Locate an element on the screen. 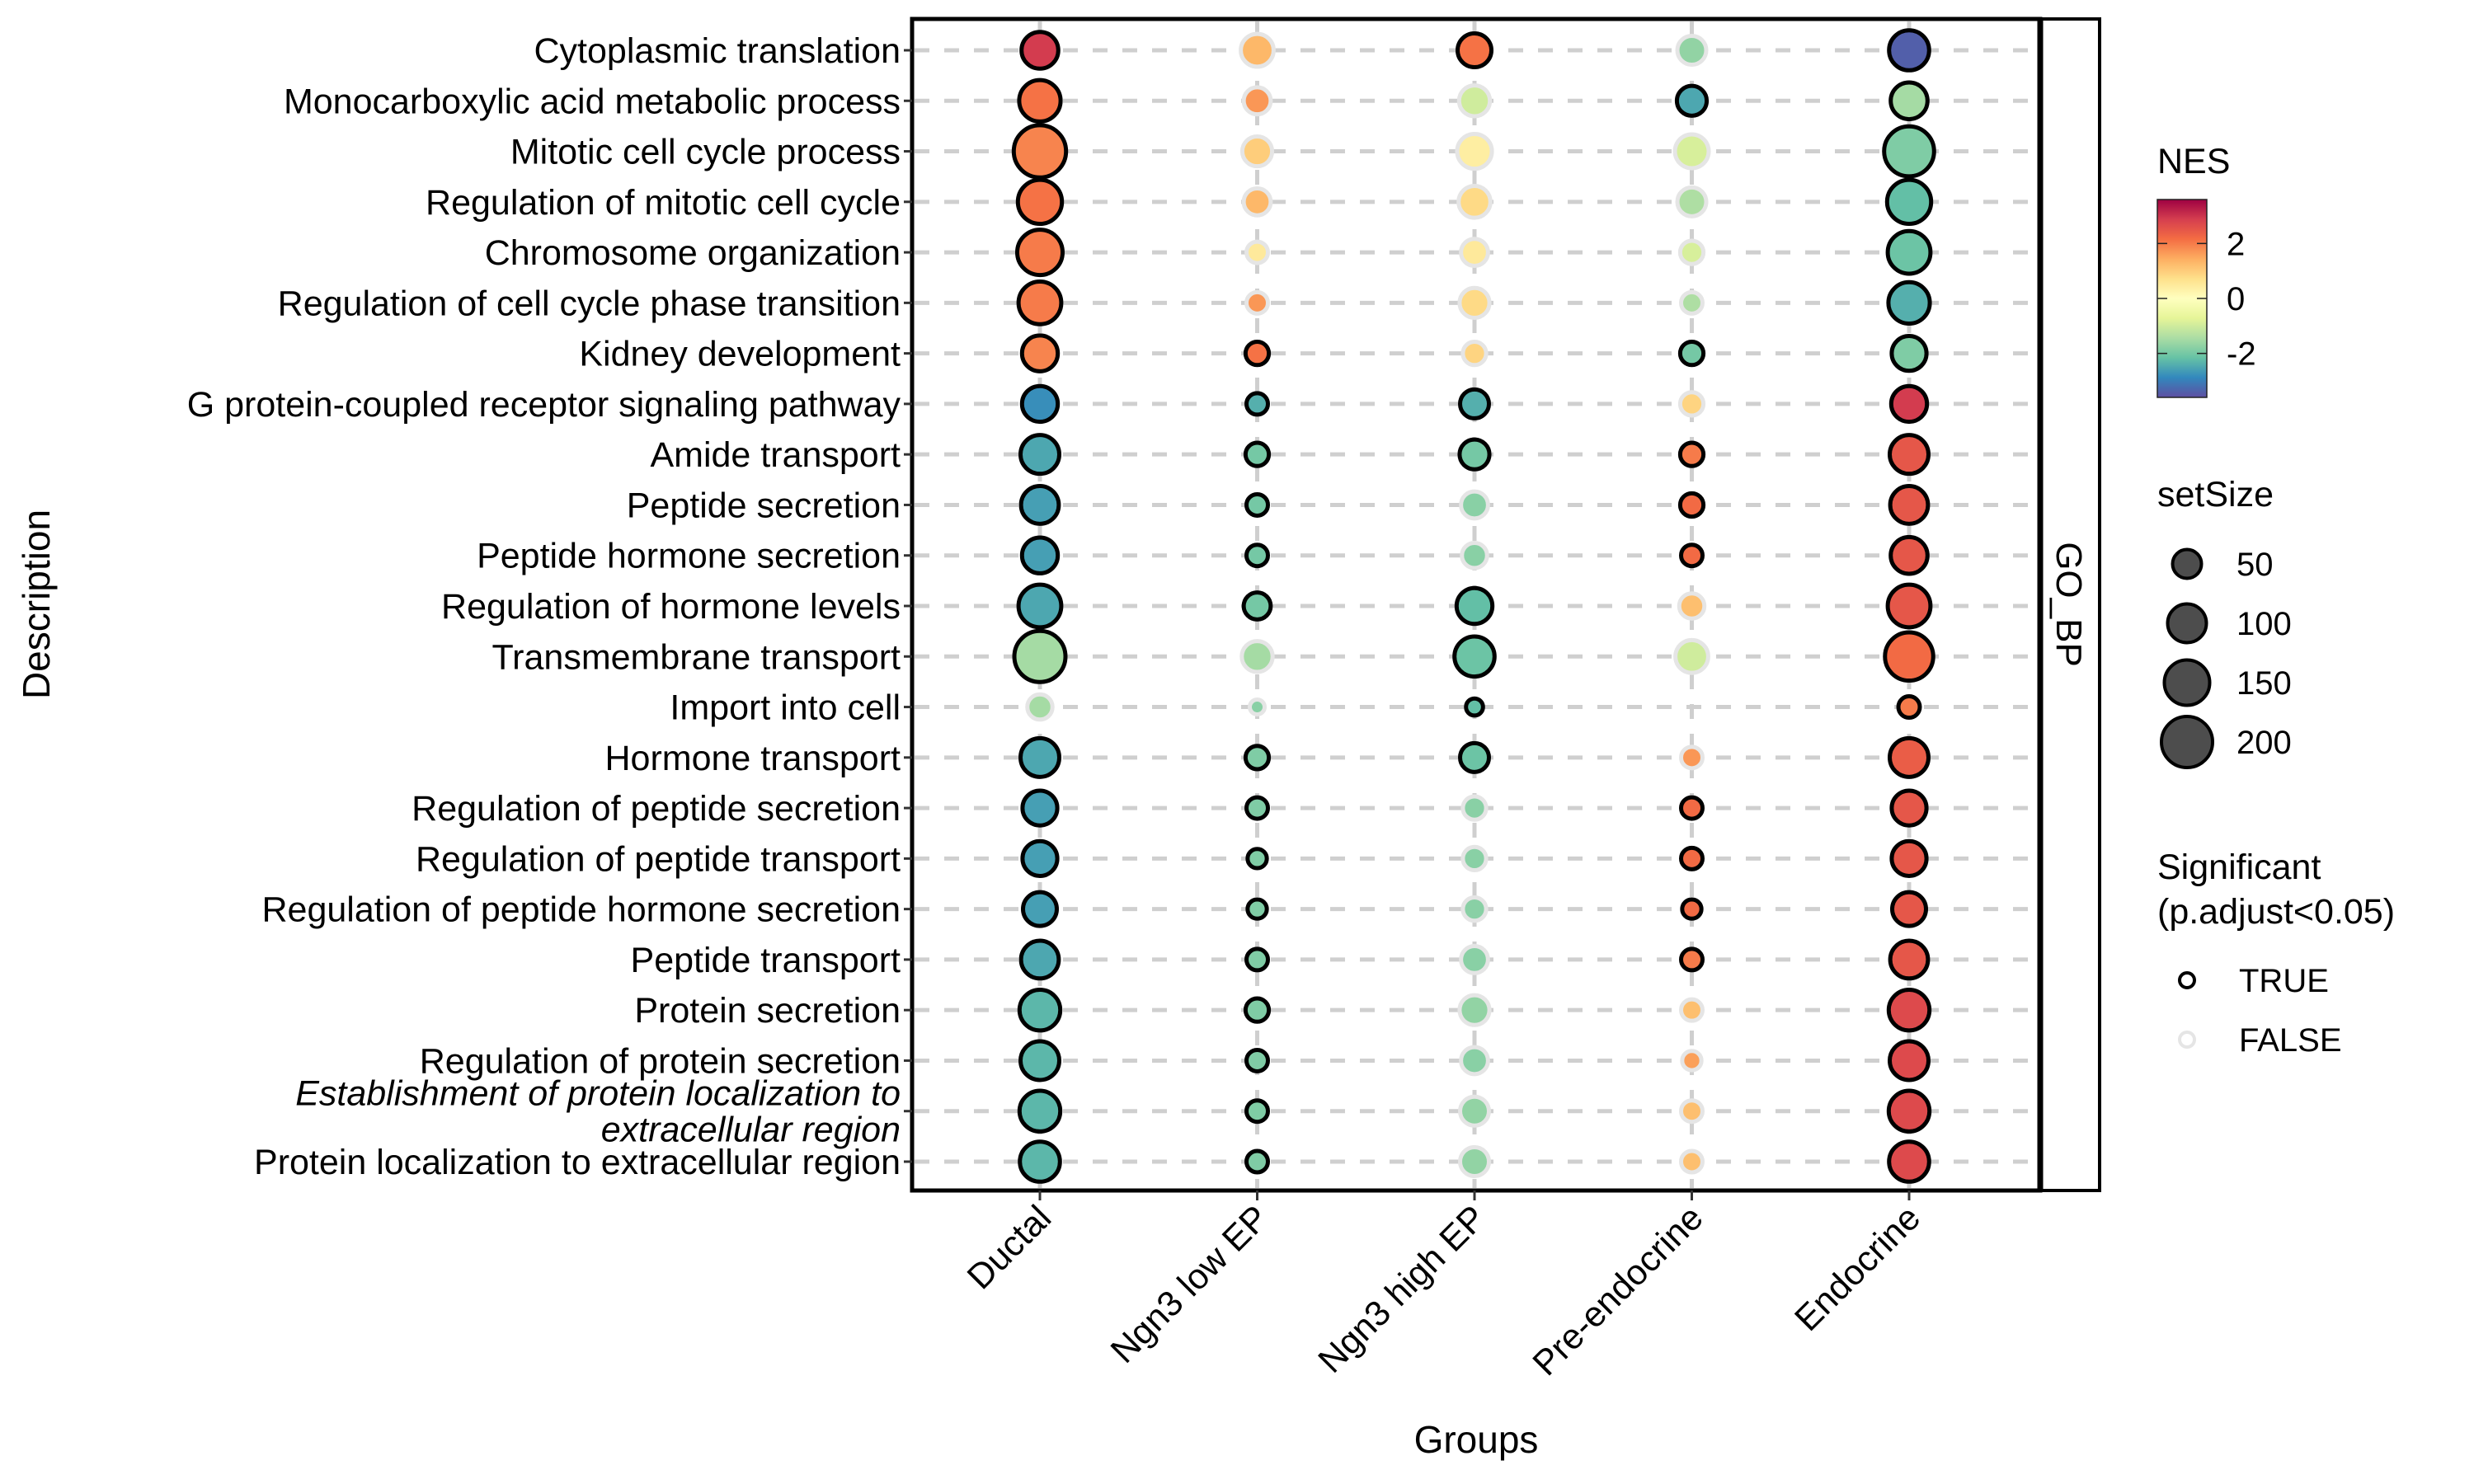 Image resolution: width=2474 pixels, height=1484 pixels. y-tick-label: Mitotic cell cycle process is located at coordinates (705, 152).